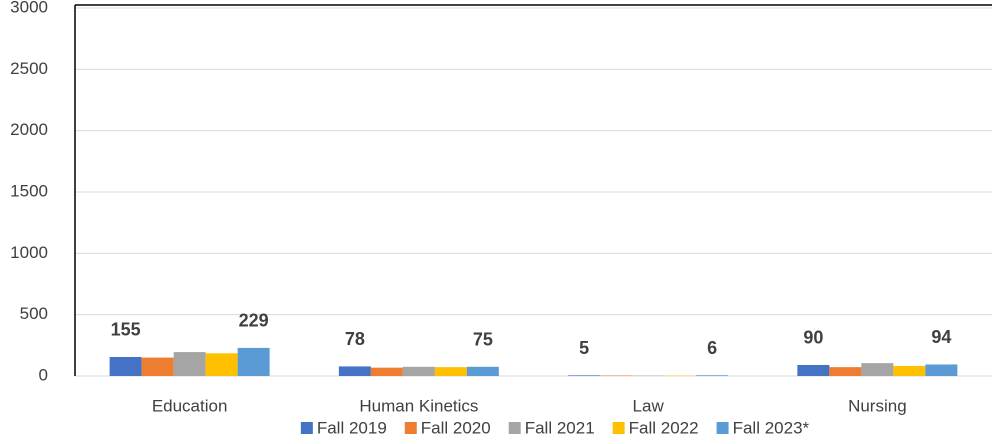 This screenshot has height=444, width=993. I want to click on data-label: 90, so click(813, 338).